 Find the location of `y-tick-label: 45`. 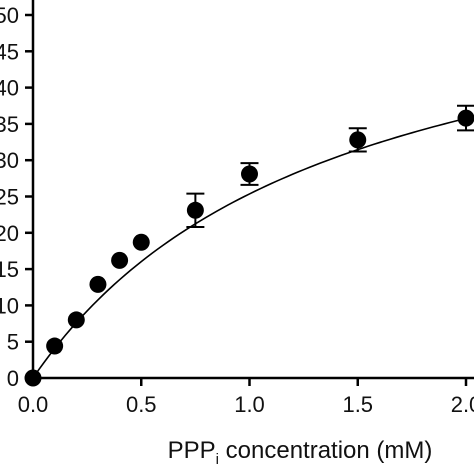

y-tick-label: 45 is located at coordinates (9, 51).